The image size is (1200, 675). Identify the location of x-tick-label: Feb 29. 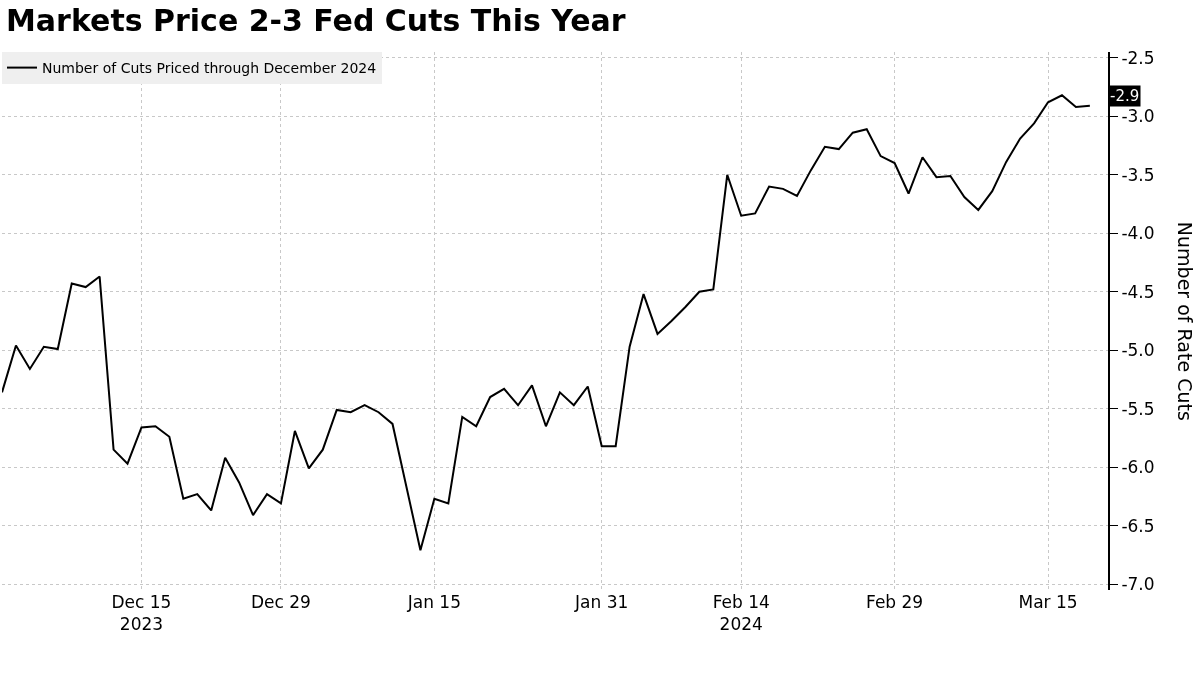
(895, 602).